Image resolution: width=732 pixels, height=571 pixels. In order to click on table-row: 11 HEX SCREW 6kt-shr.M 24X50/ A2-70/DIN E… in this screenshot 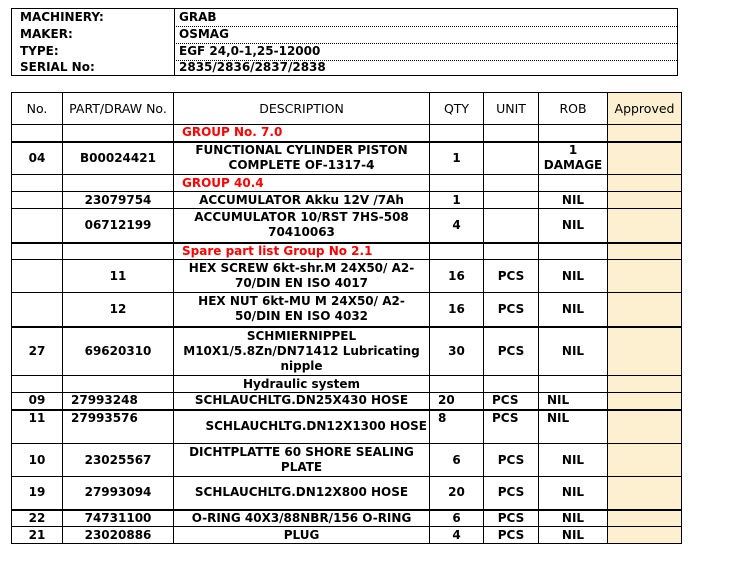, I will do `click(346, 276)`.